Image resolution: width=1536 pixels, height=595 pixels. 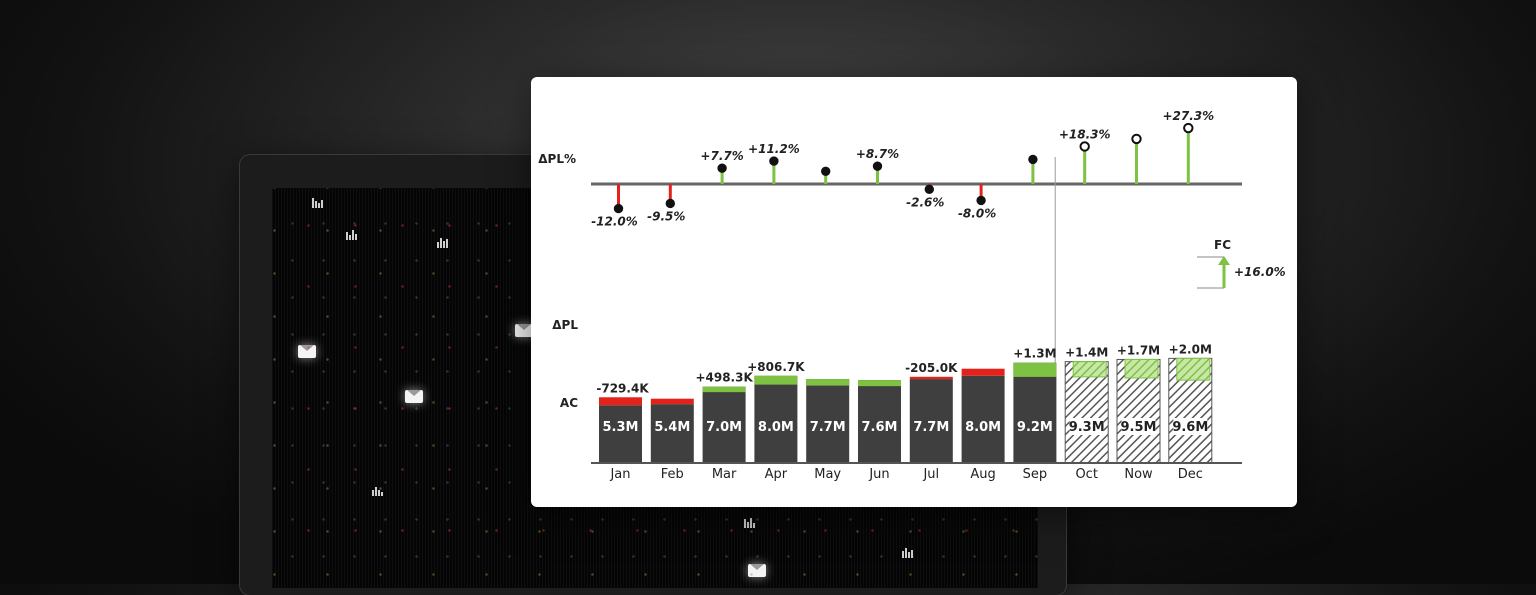 I want to click on category-label: Sep, so click(x=1035, y=474).